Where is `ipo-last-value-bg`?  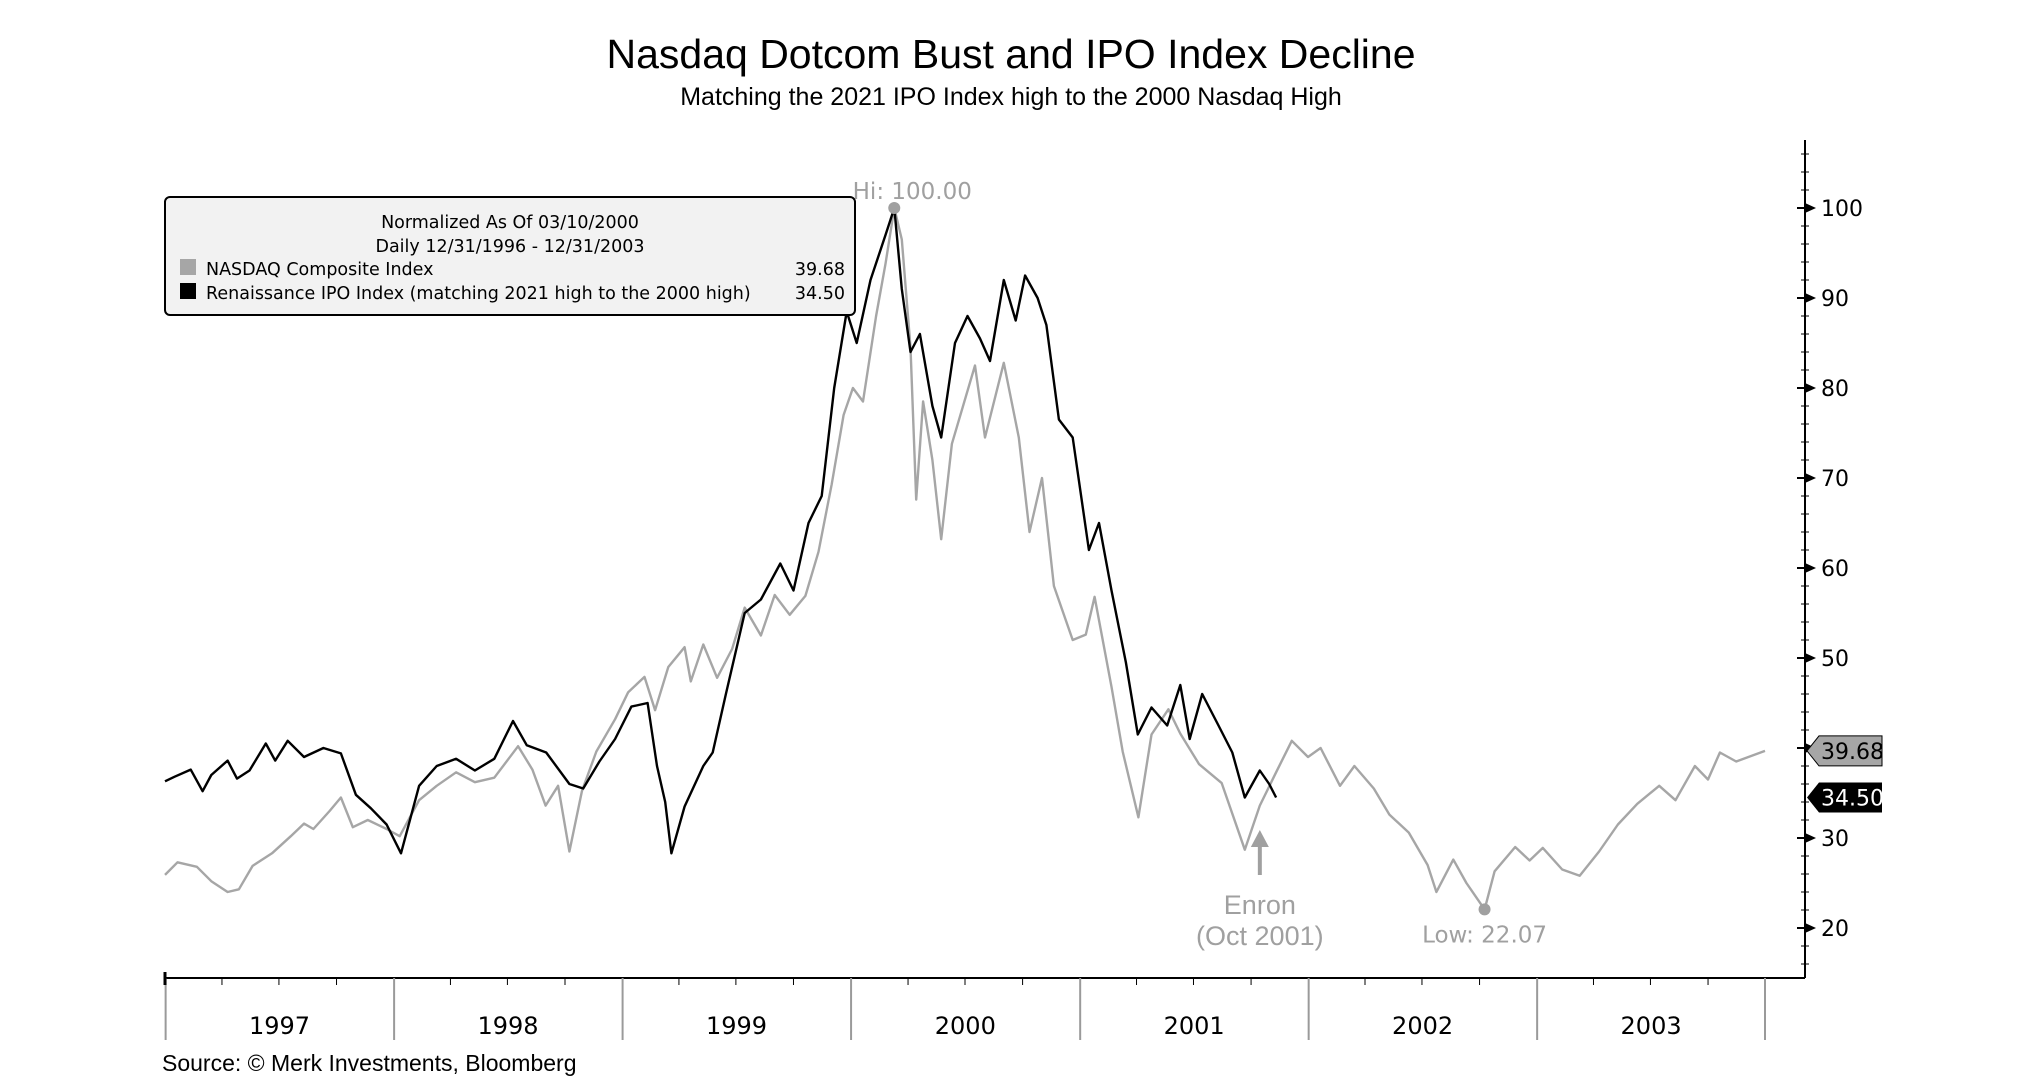 ipo-last-value-bg is located at coordinates (1844, 797).